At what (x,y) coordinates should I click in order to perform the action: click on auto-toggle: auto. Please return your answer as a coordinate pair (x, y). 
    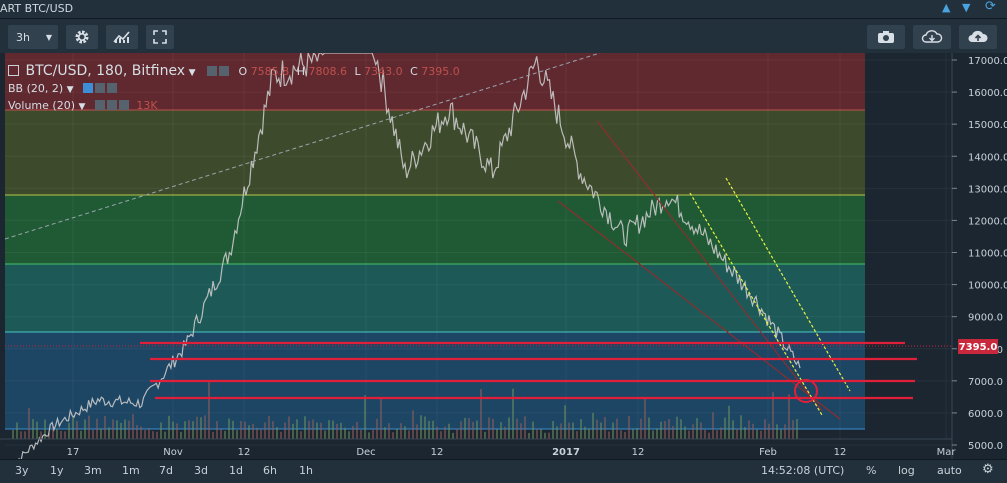
    Looking at the image, I should click on (949, 470).